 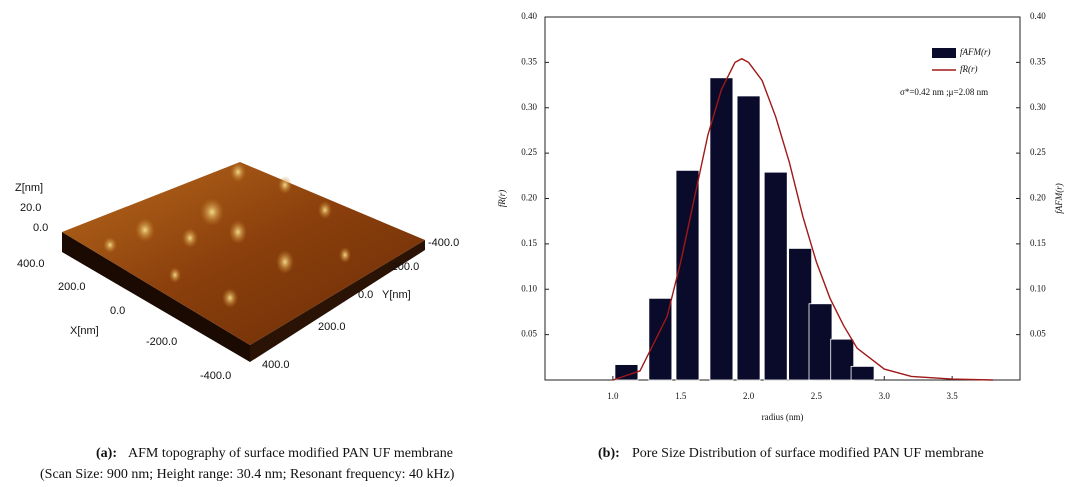 I want to click on y-tick-label: 0.20, so click(x=529, y=198).